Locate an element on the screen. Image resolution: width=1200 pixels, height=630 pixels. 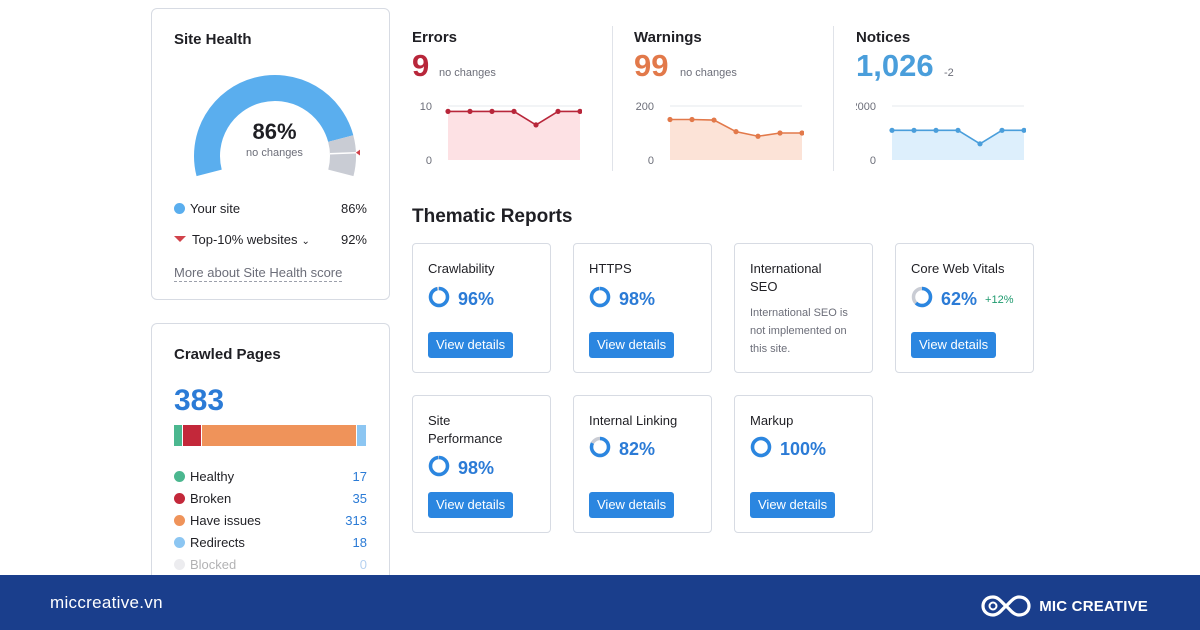
report-score: 96% is located at coordinates (461, 299).